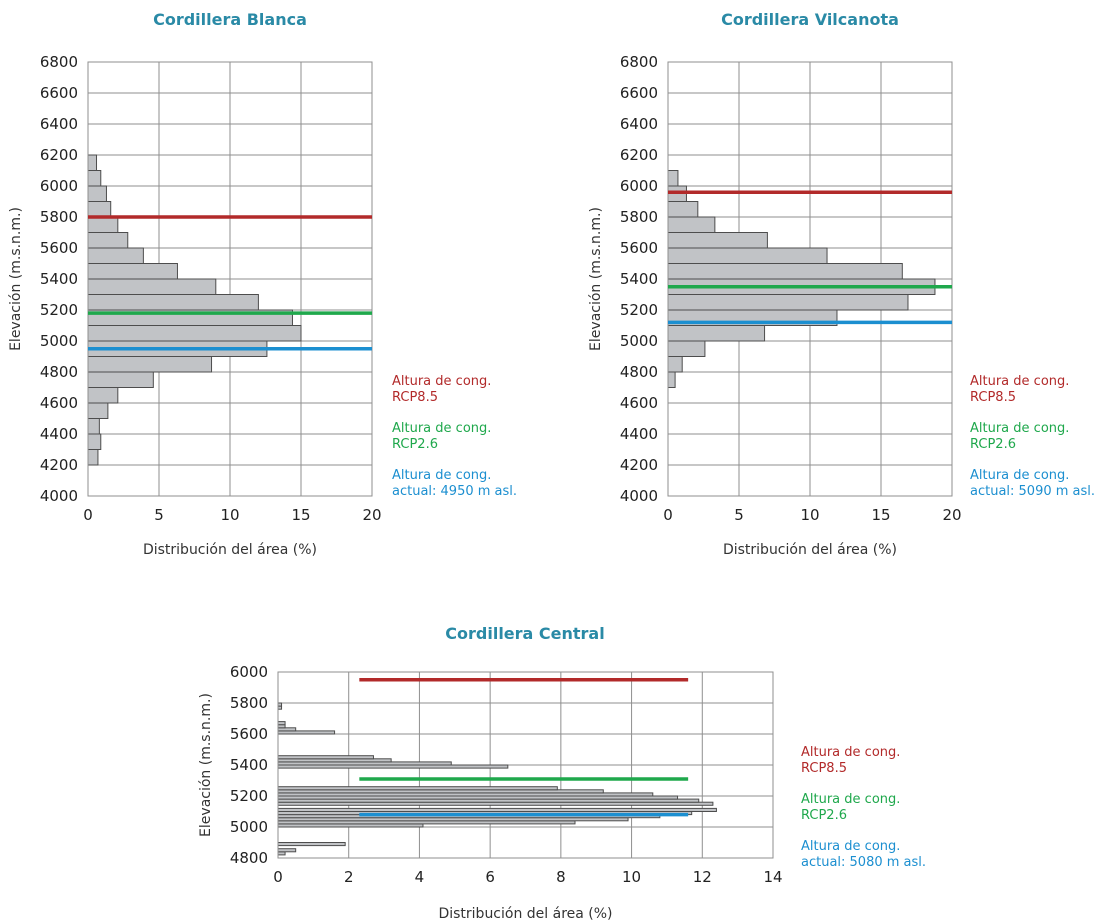 The width and height of the screenshot is (1101, 923). I want to click on chart-title: Cordillera Vilcanota, so click(810, 19).